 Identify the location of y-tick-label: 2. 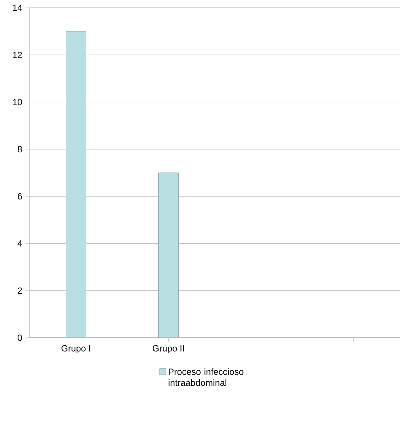
(20, 291).